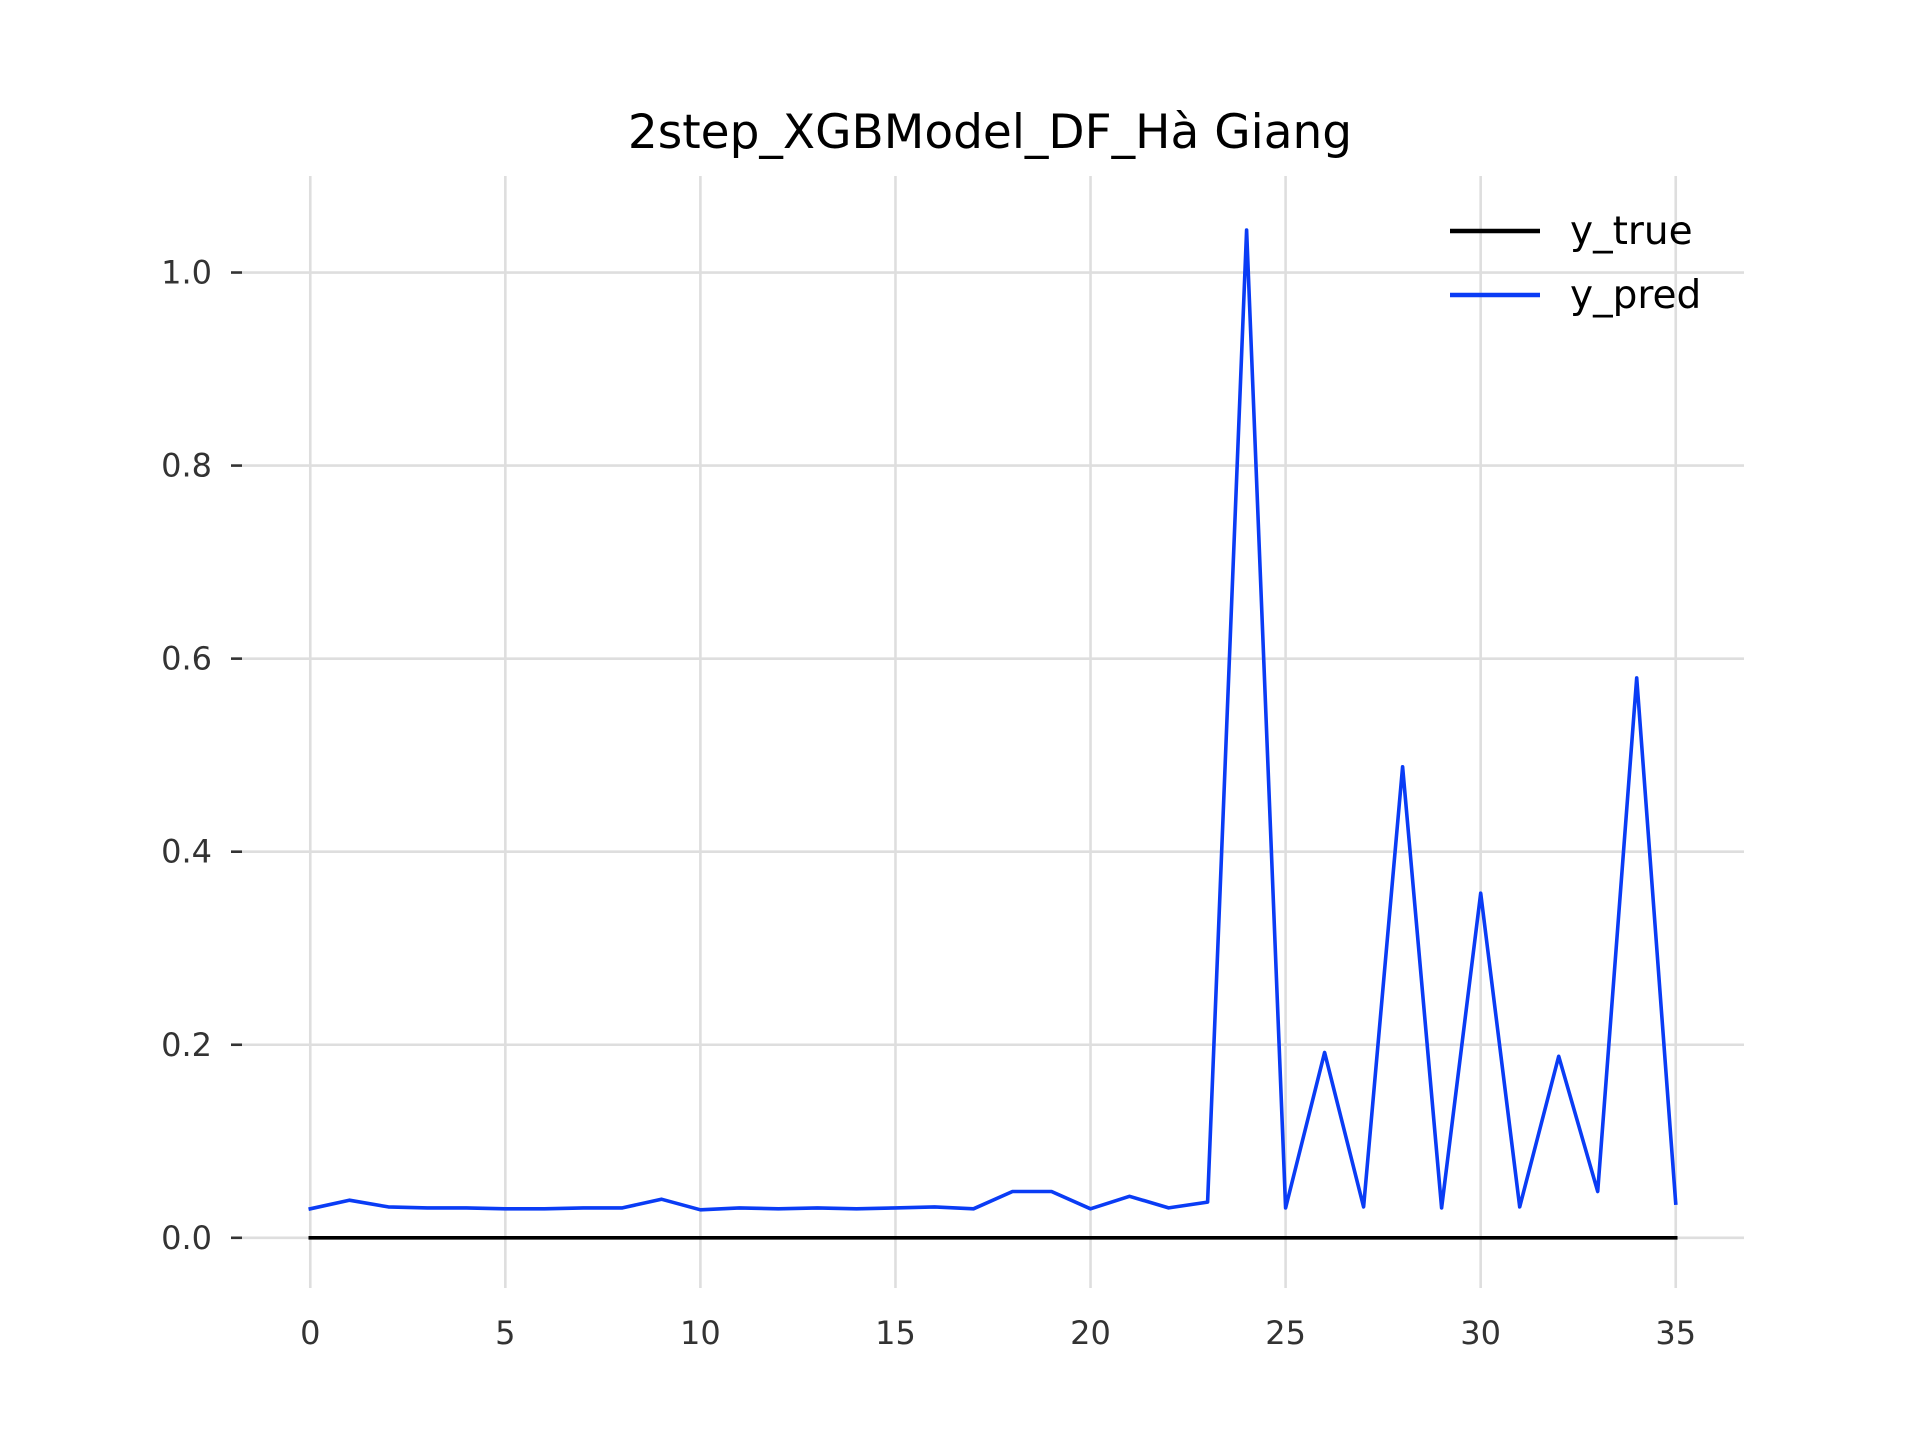 The image size is (1920, 1440). I want to click on x-tick-label: 15, so click(895, 1333).